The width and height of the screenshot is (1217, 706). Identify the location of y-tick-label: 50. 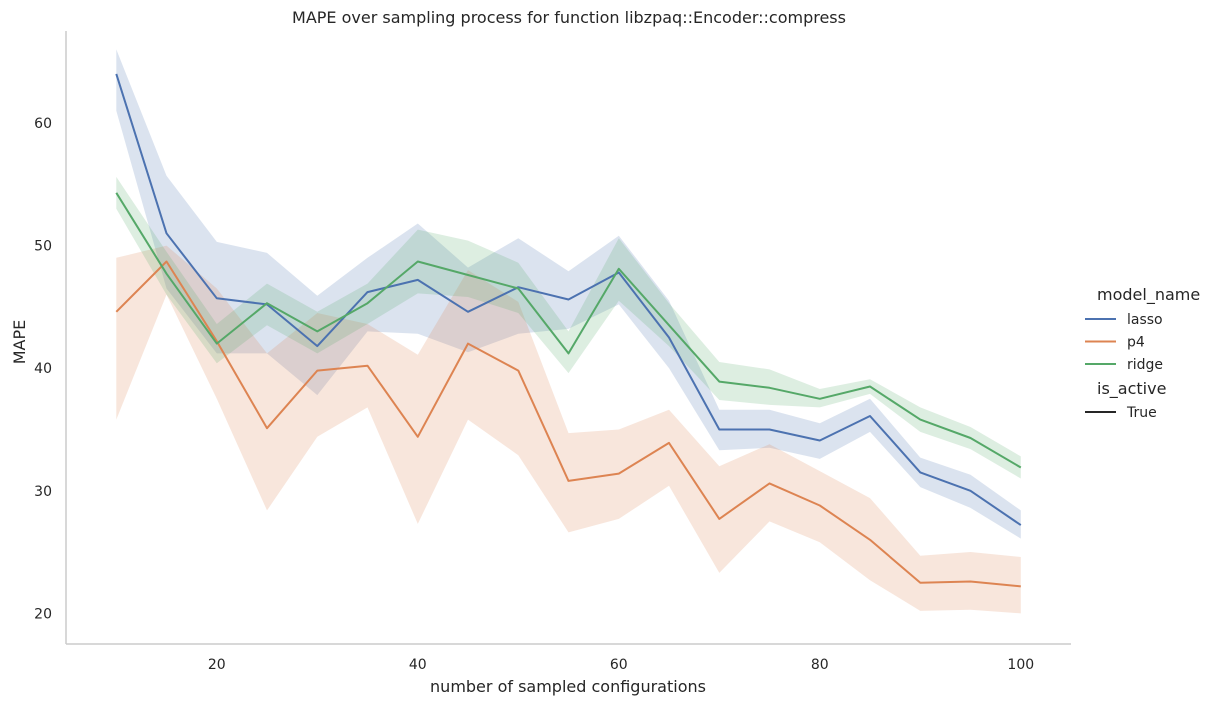
(43, 247).